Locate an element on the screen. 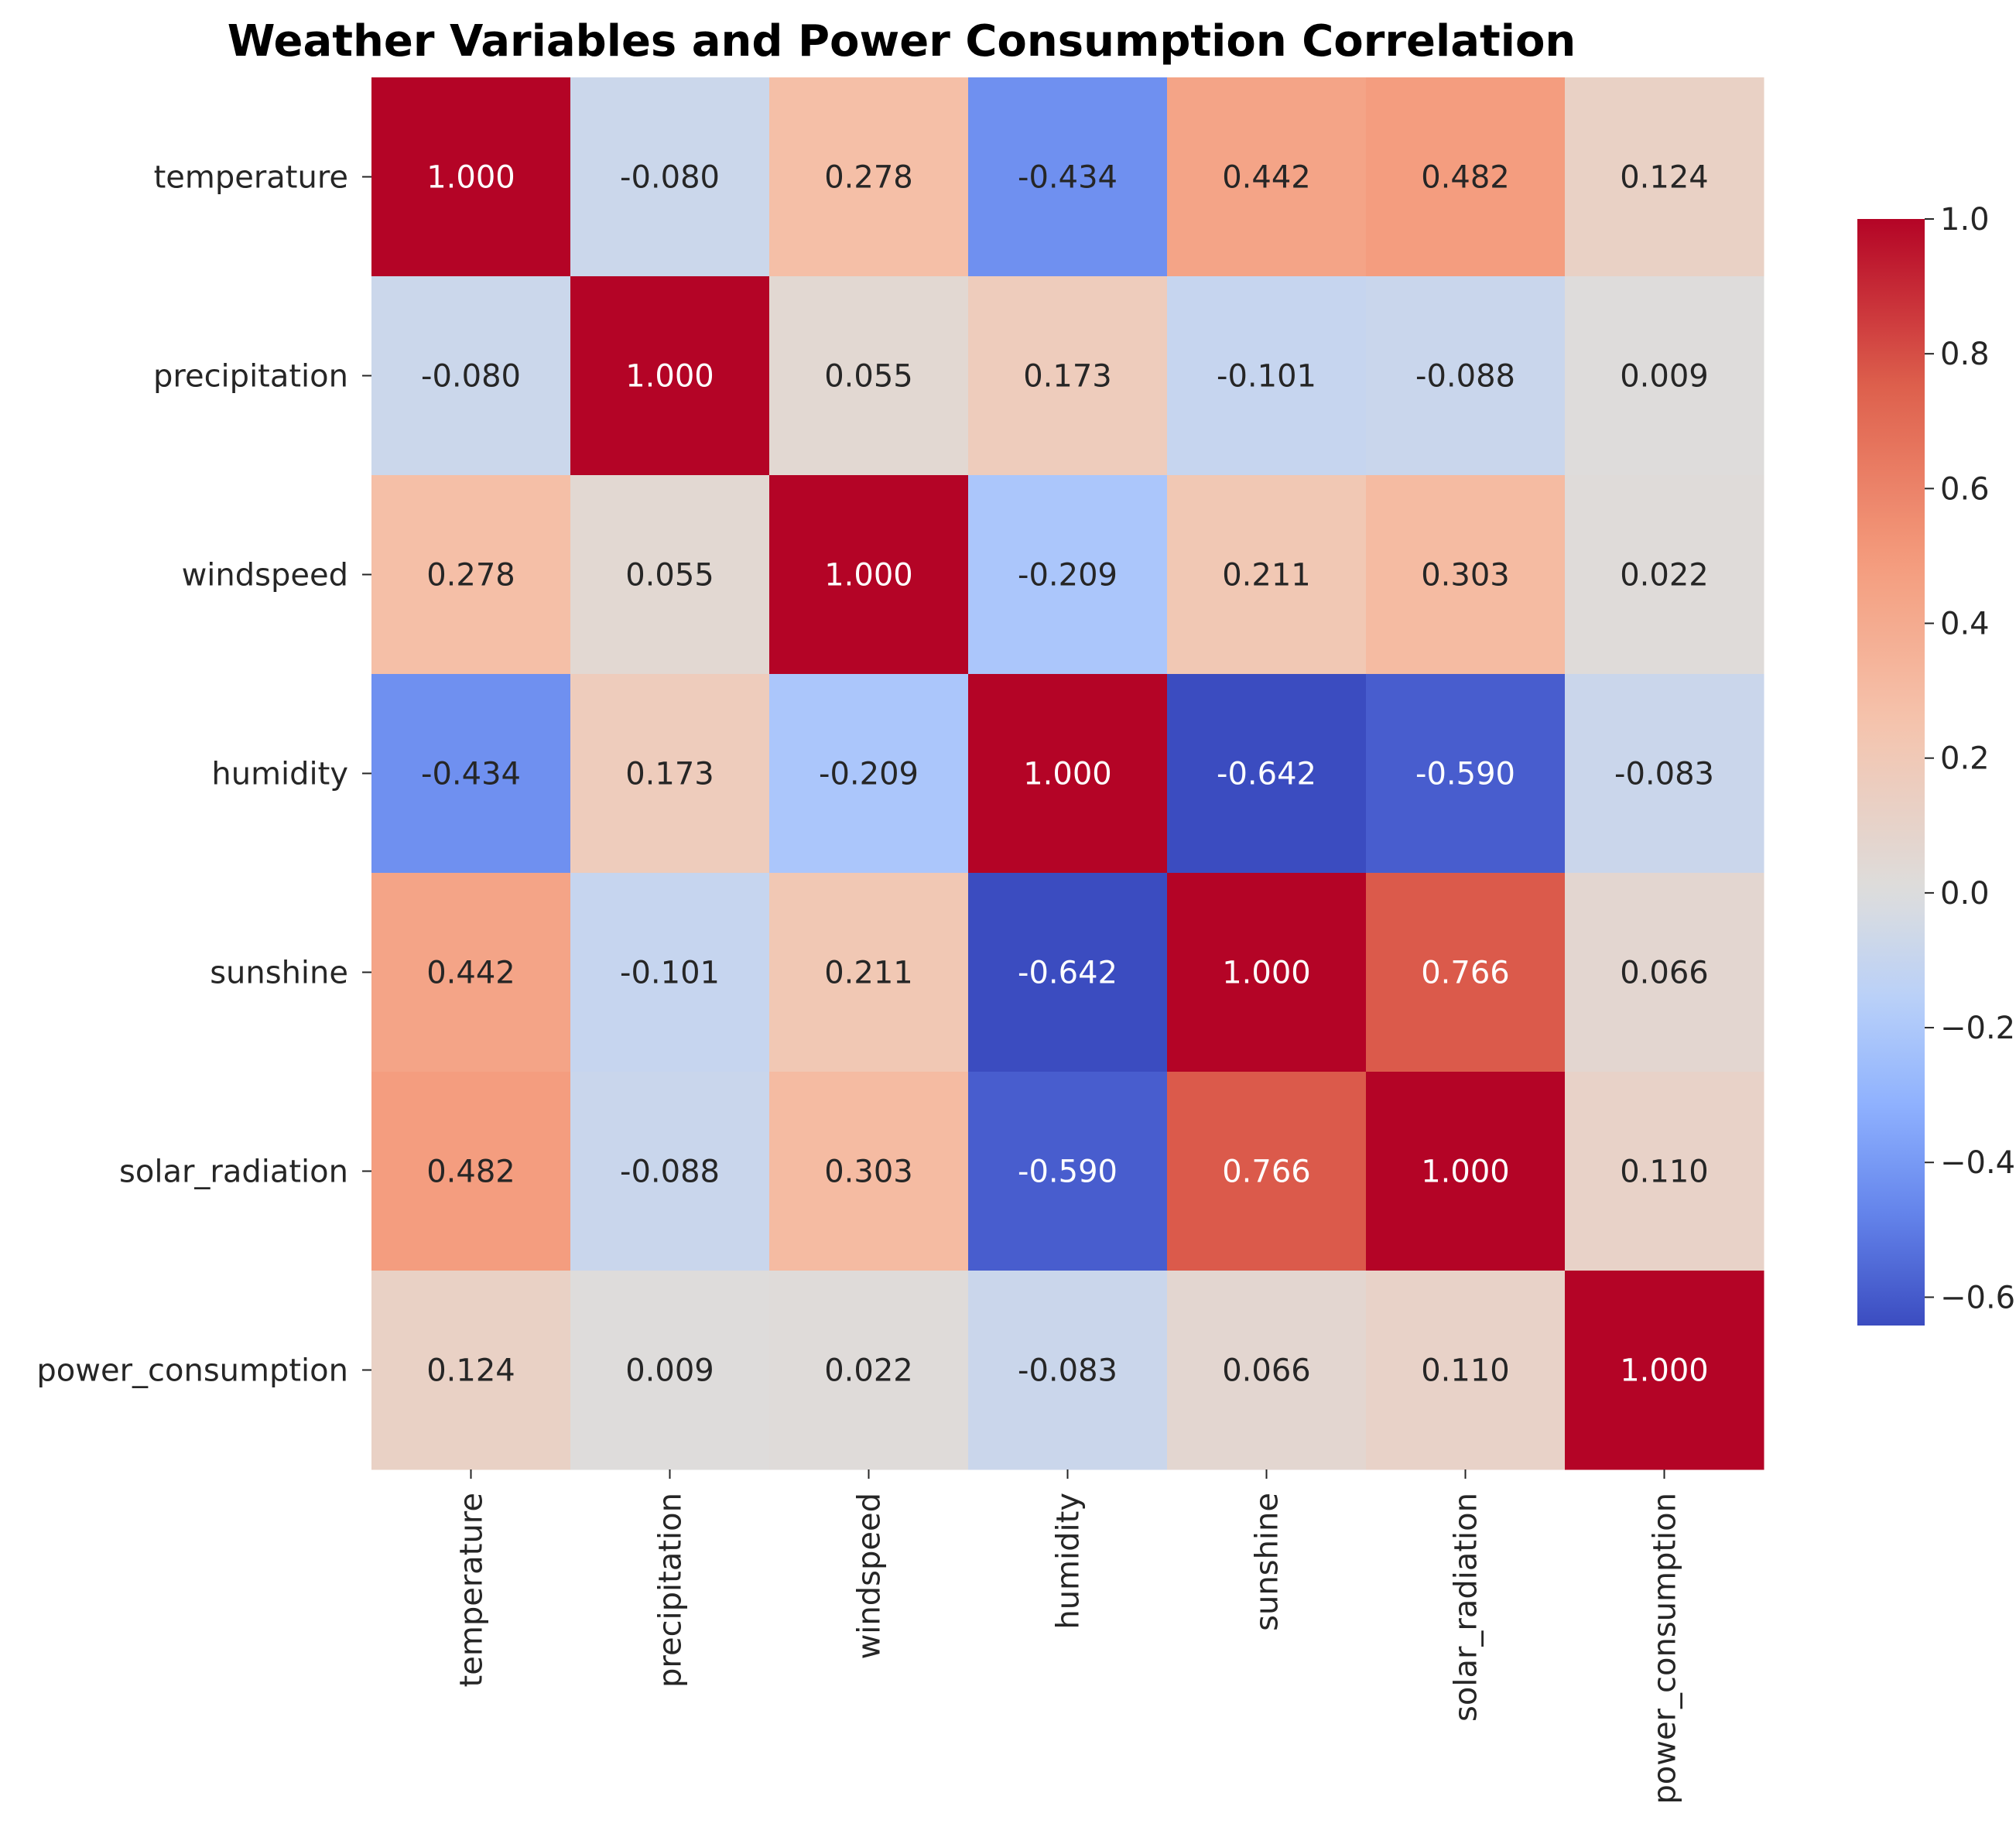  colorbar-tick-label: 0.8 is located at coordinates (1965, 354).